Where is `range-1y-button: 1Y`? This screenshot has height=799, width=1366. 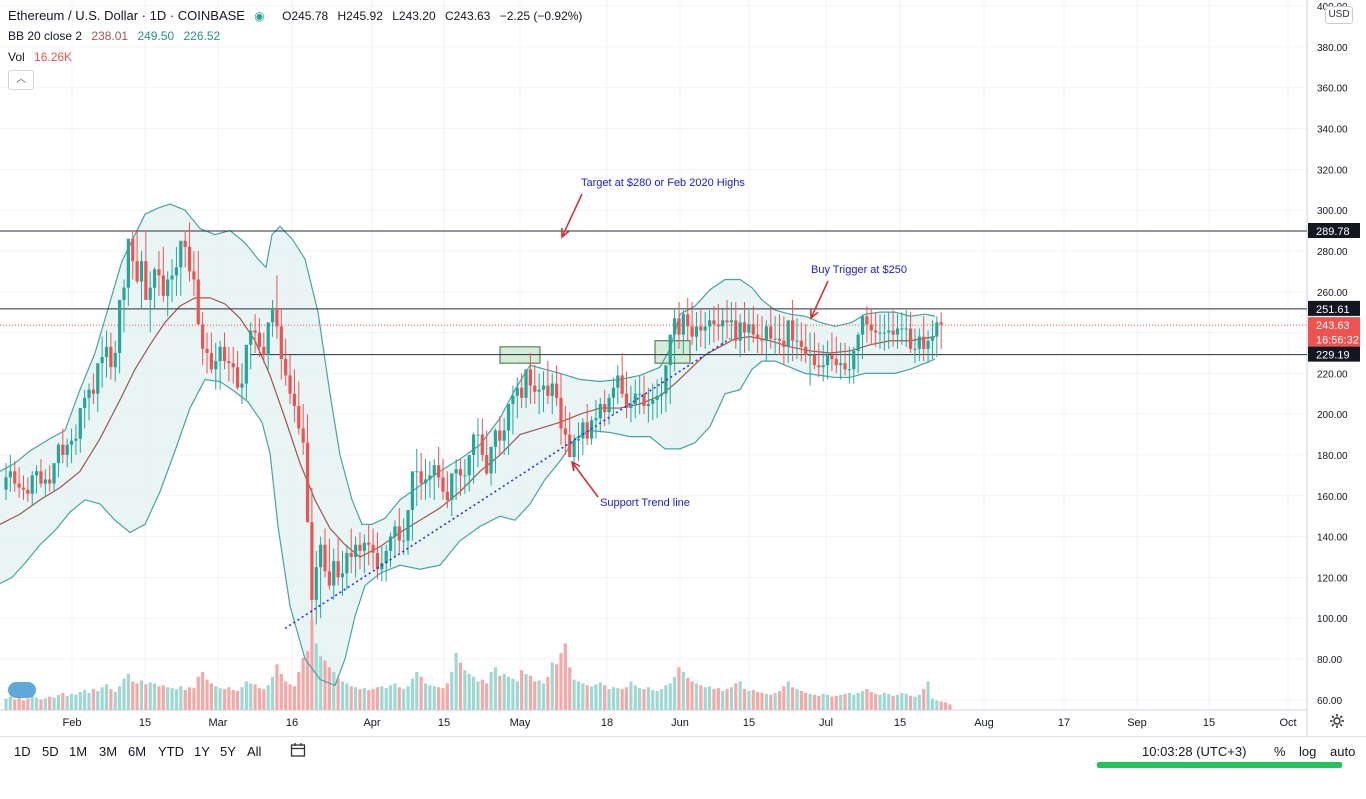
range-1y-button: 1Y is located at coordinates (202, 751).